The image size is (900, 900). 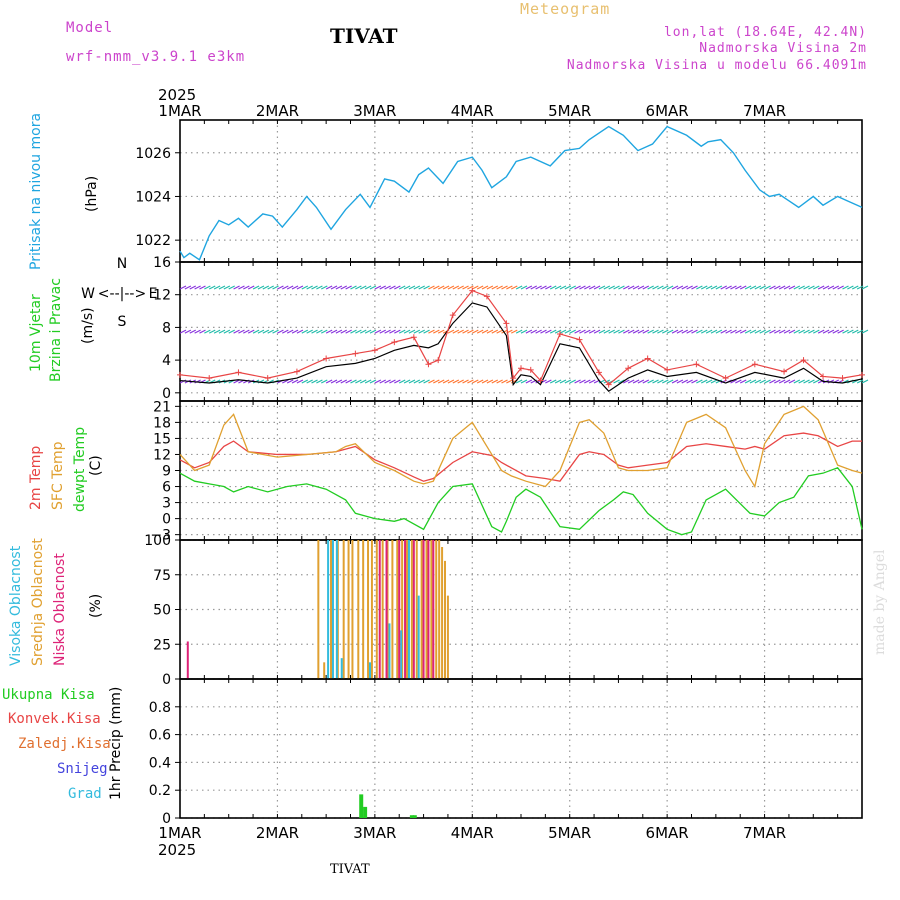 What do you see at coordinates (179, 111) in the screenshot?
I see `x-label-top: 1MAR` at bounding box center [179, 111].